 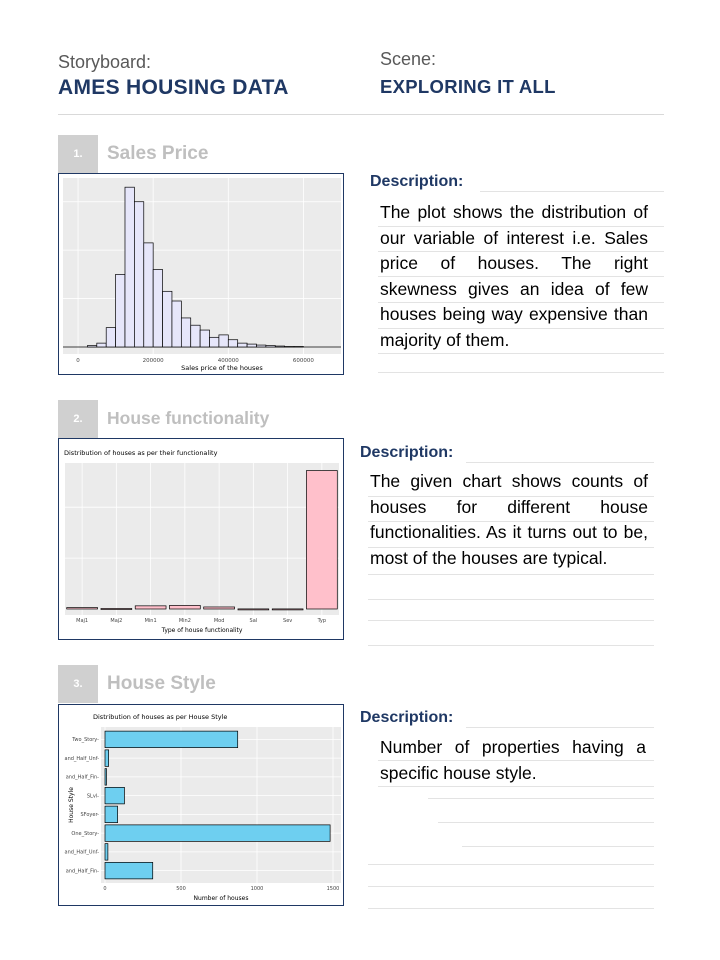 I want to click on scene-label: Scene:, so click(x=408, y=59).